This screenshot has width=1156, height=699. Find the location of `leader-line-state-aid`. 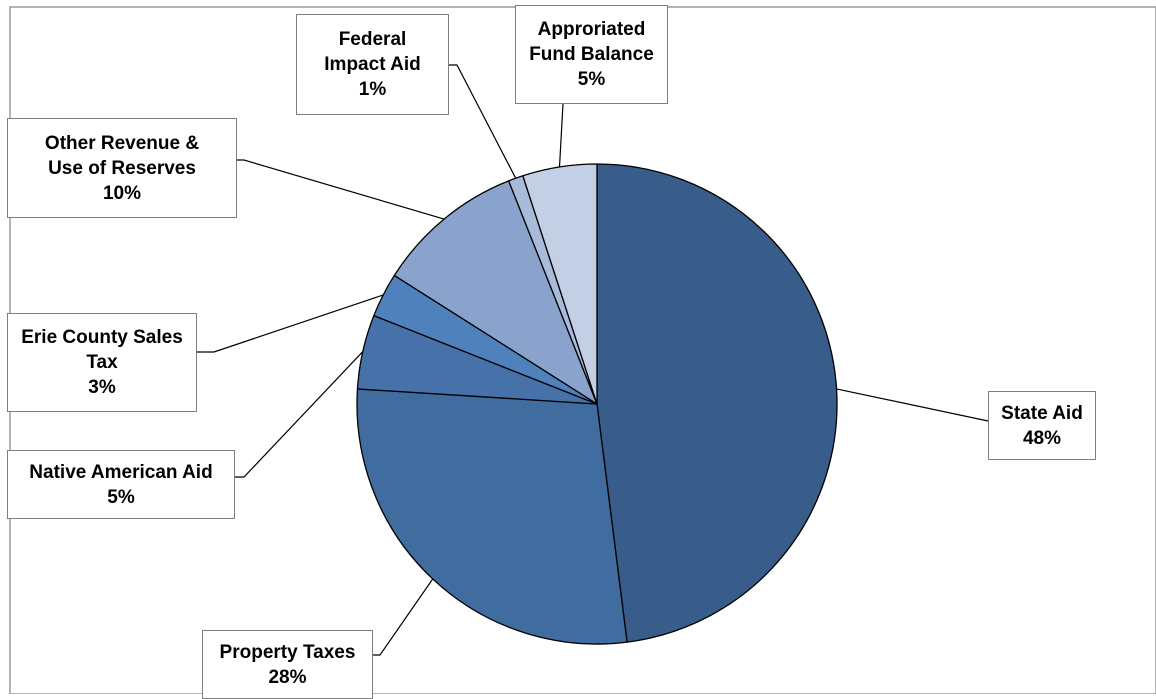

leader-line-state-aid is located at coordinates (912, 405).